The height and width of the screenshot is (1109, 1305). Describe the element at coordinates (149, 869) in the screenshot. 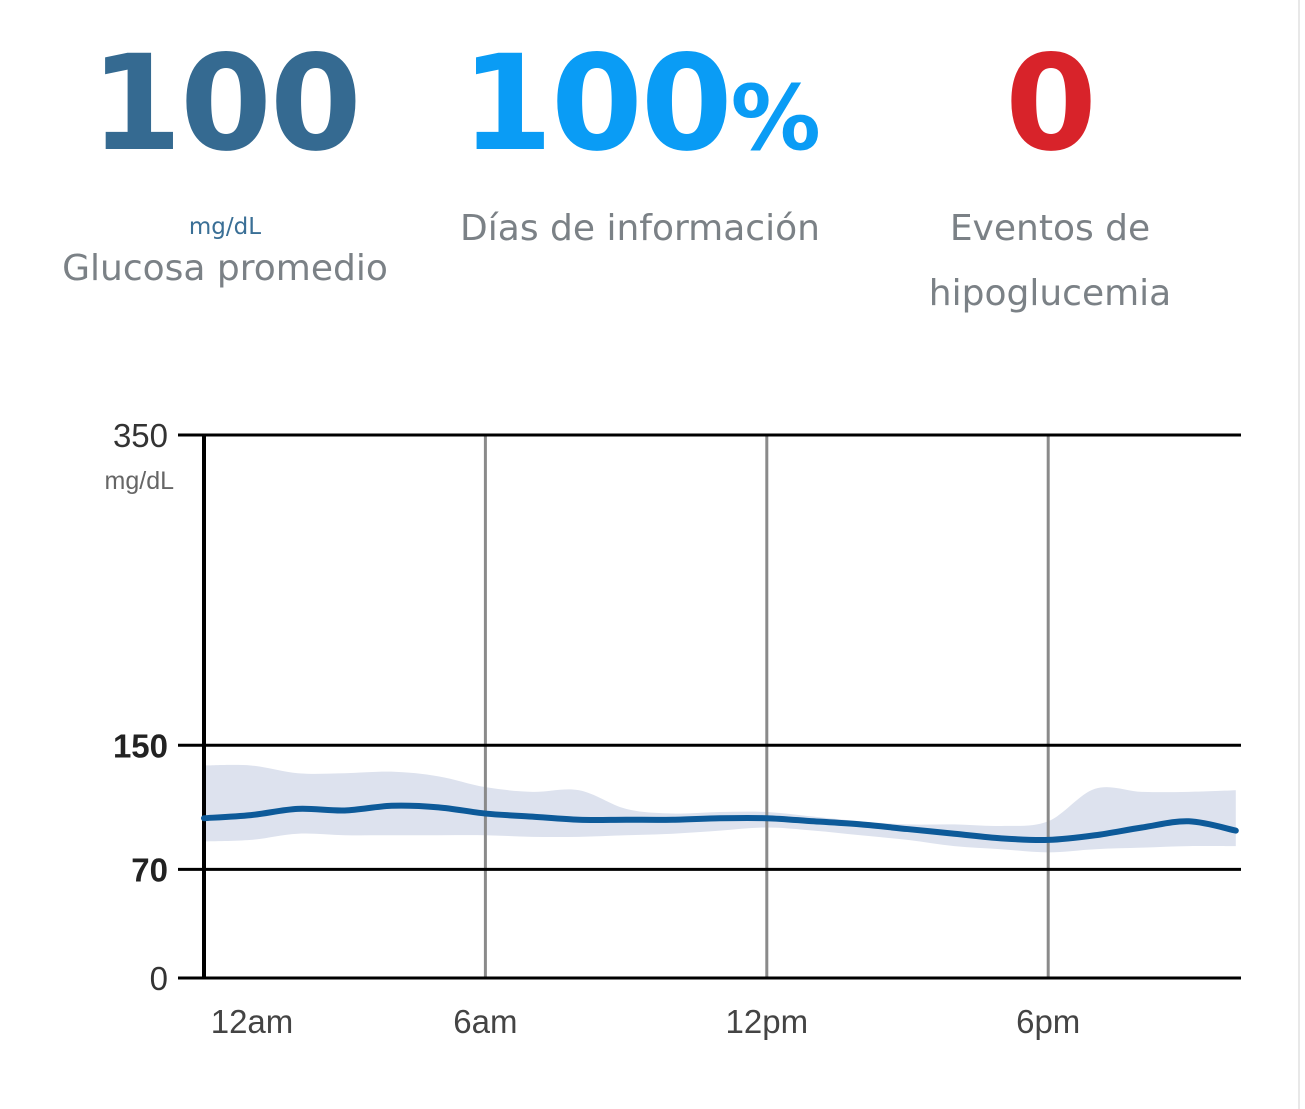

I see `y-tick-label-70: 70` at that location.